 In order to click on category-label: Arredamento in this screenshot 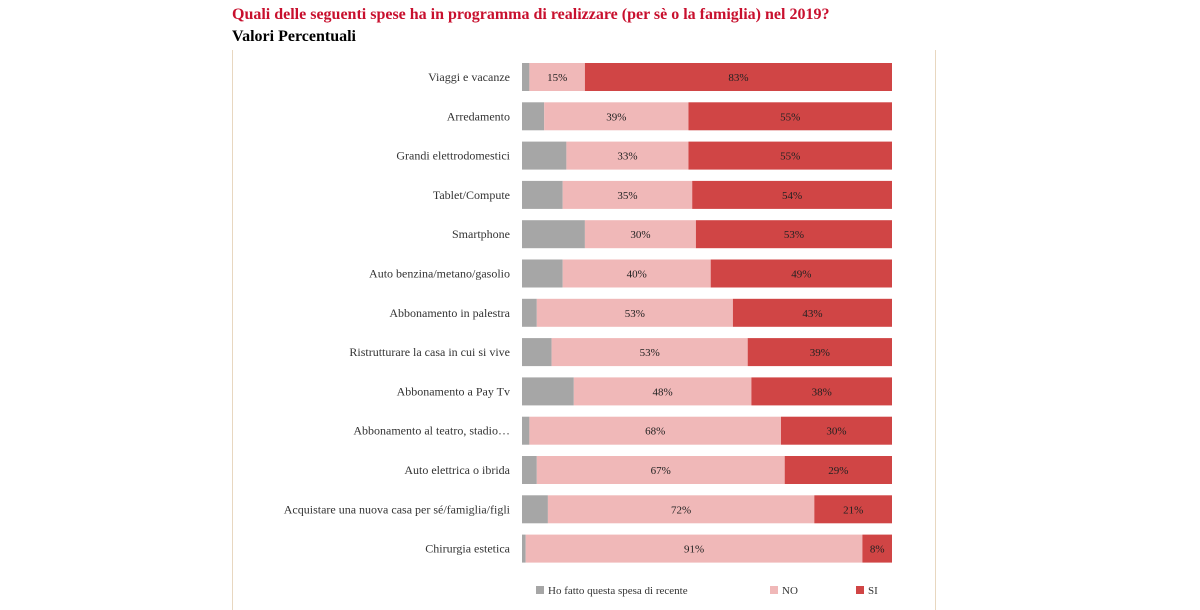, I will do `click(478, 116)`.